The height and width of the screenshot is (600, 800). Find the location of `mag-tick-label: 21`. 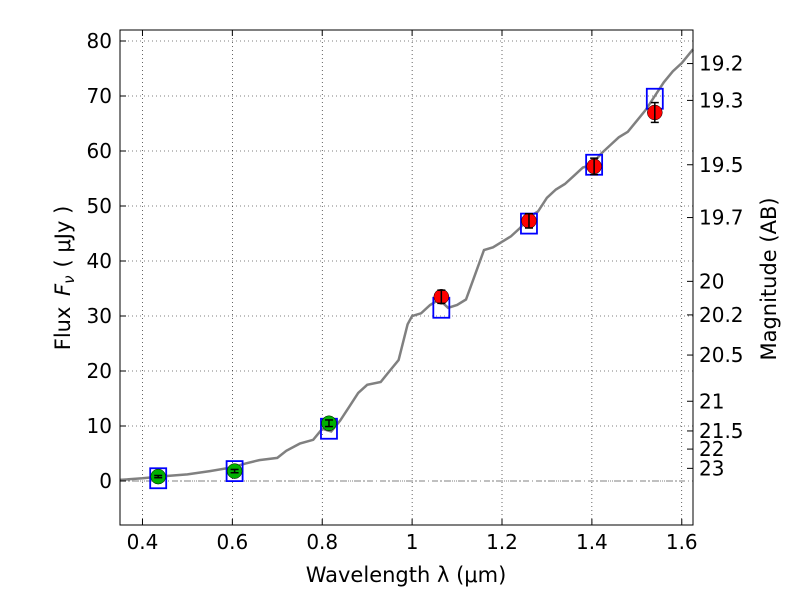

mag-tick-label: 21 is located at coordinates (711, 401).